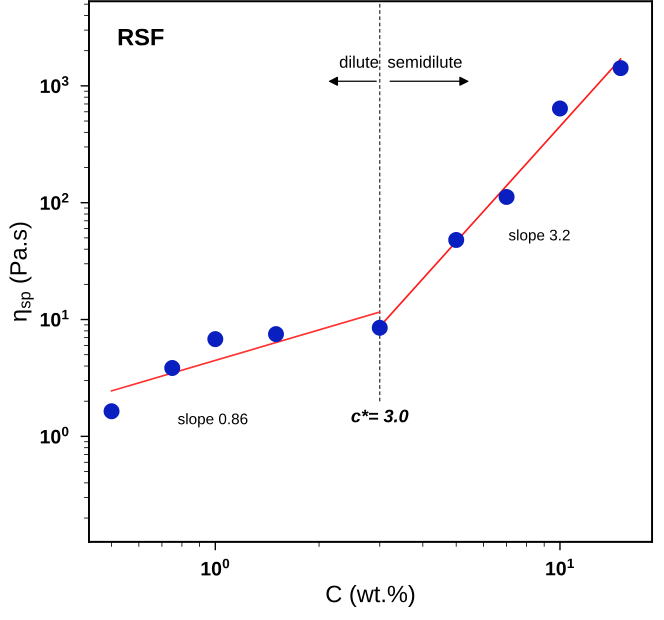  What do you see at coordinates (54, 435) in the screenshot?
I see `y-tick-label: 10$^{0}$` at bounding box center [54, 435].